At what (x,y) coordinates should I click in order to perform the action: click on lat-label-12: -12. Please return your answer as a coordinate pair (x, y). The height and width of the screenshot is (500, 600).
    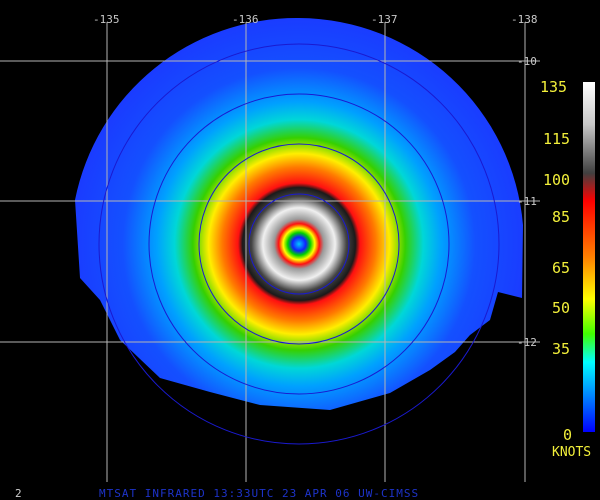
    Looking at the image, I should click on (527, 342).